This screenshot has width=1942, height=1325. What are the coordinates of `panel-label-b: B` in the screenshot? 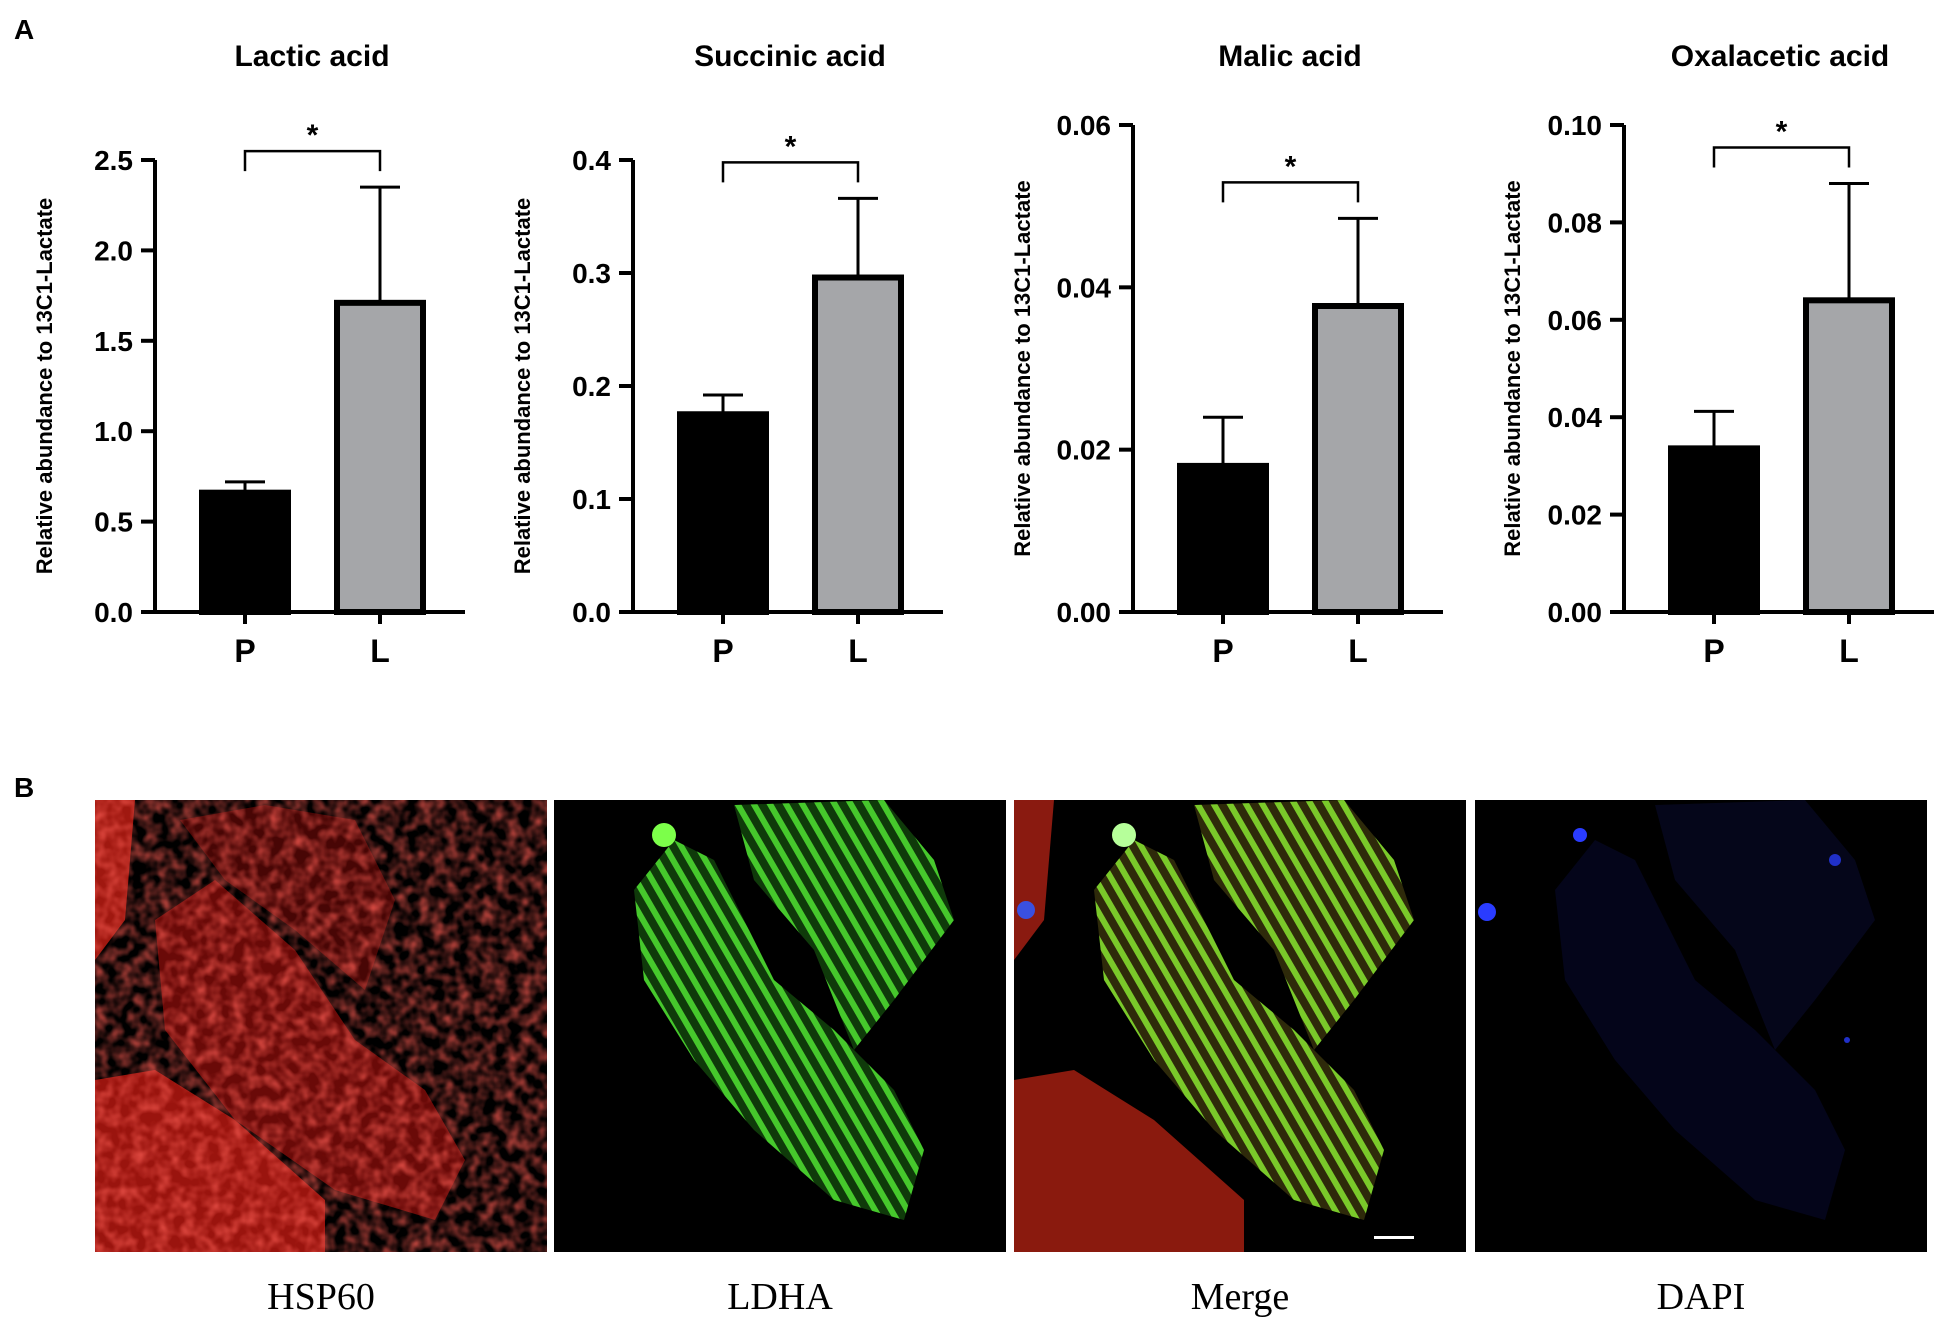 It's located at (24, 787).